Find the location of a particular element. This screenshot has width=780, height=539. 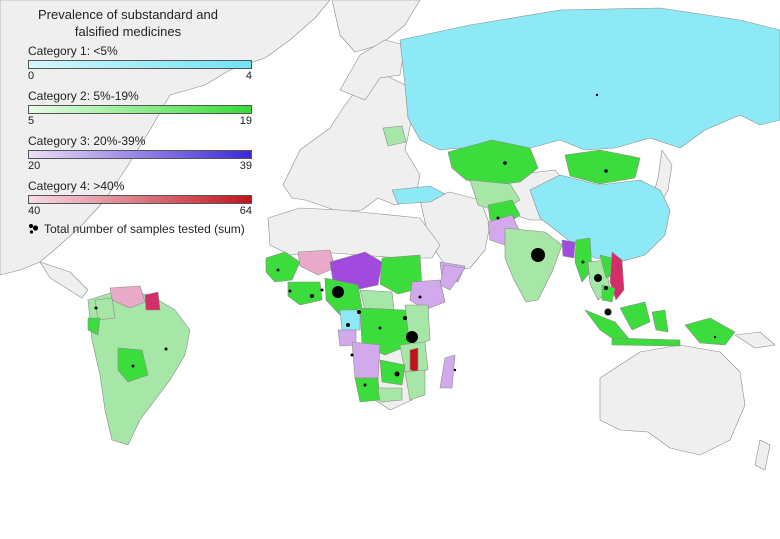

legend-category-3: Category 3: 20%-39% 20 39 is located at coordinates (144, 153).